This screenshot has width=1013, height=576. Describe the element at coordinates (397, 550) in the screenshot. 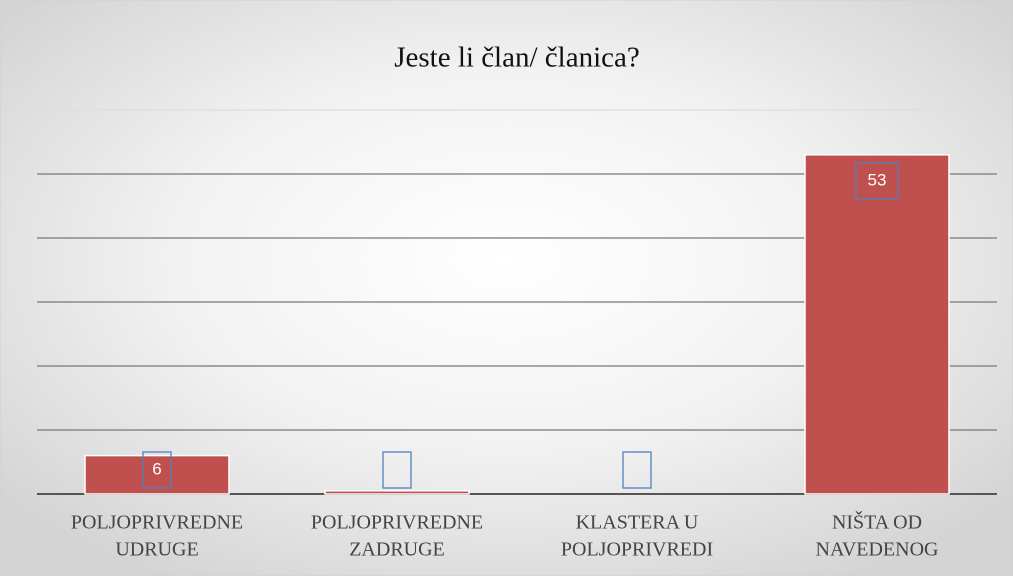

I see `x-tick-label: ZADRUGE` at that location.